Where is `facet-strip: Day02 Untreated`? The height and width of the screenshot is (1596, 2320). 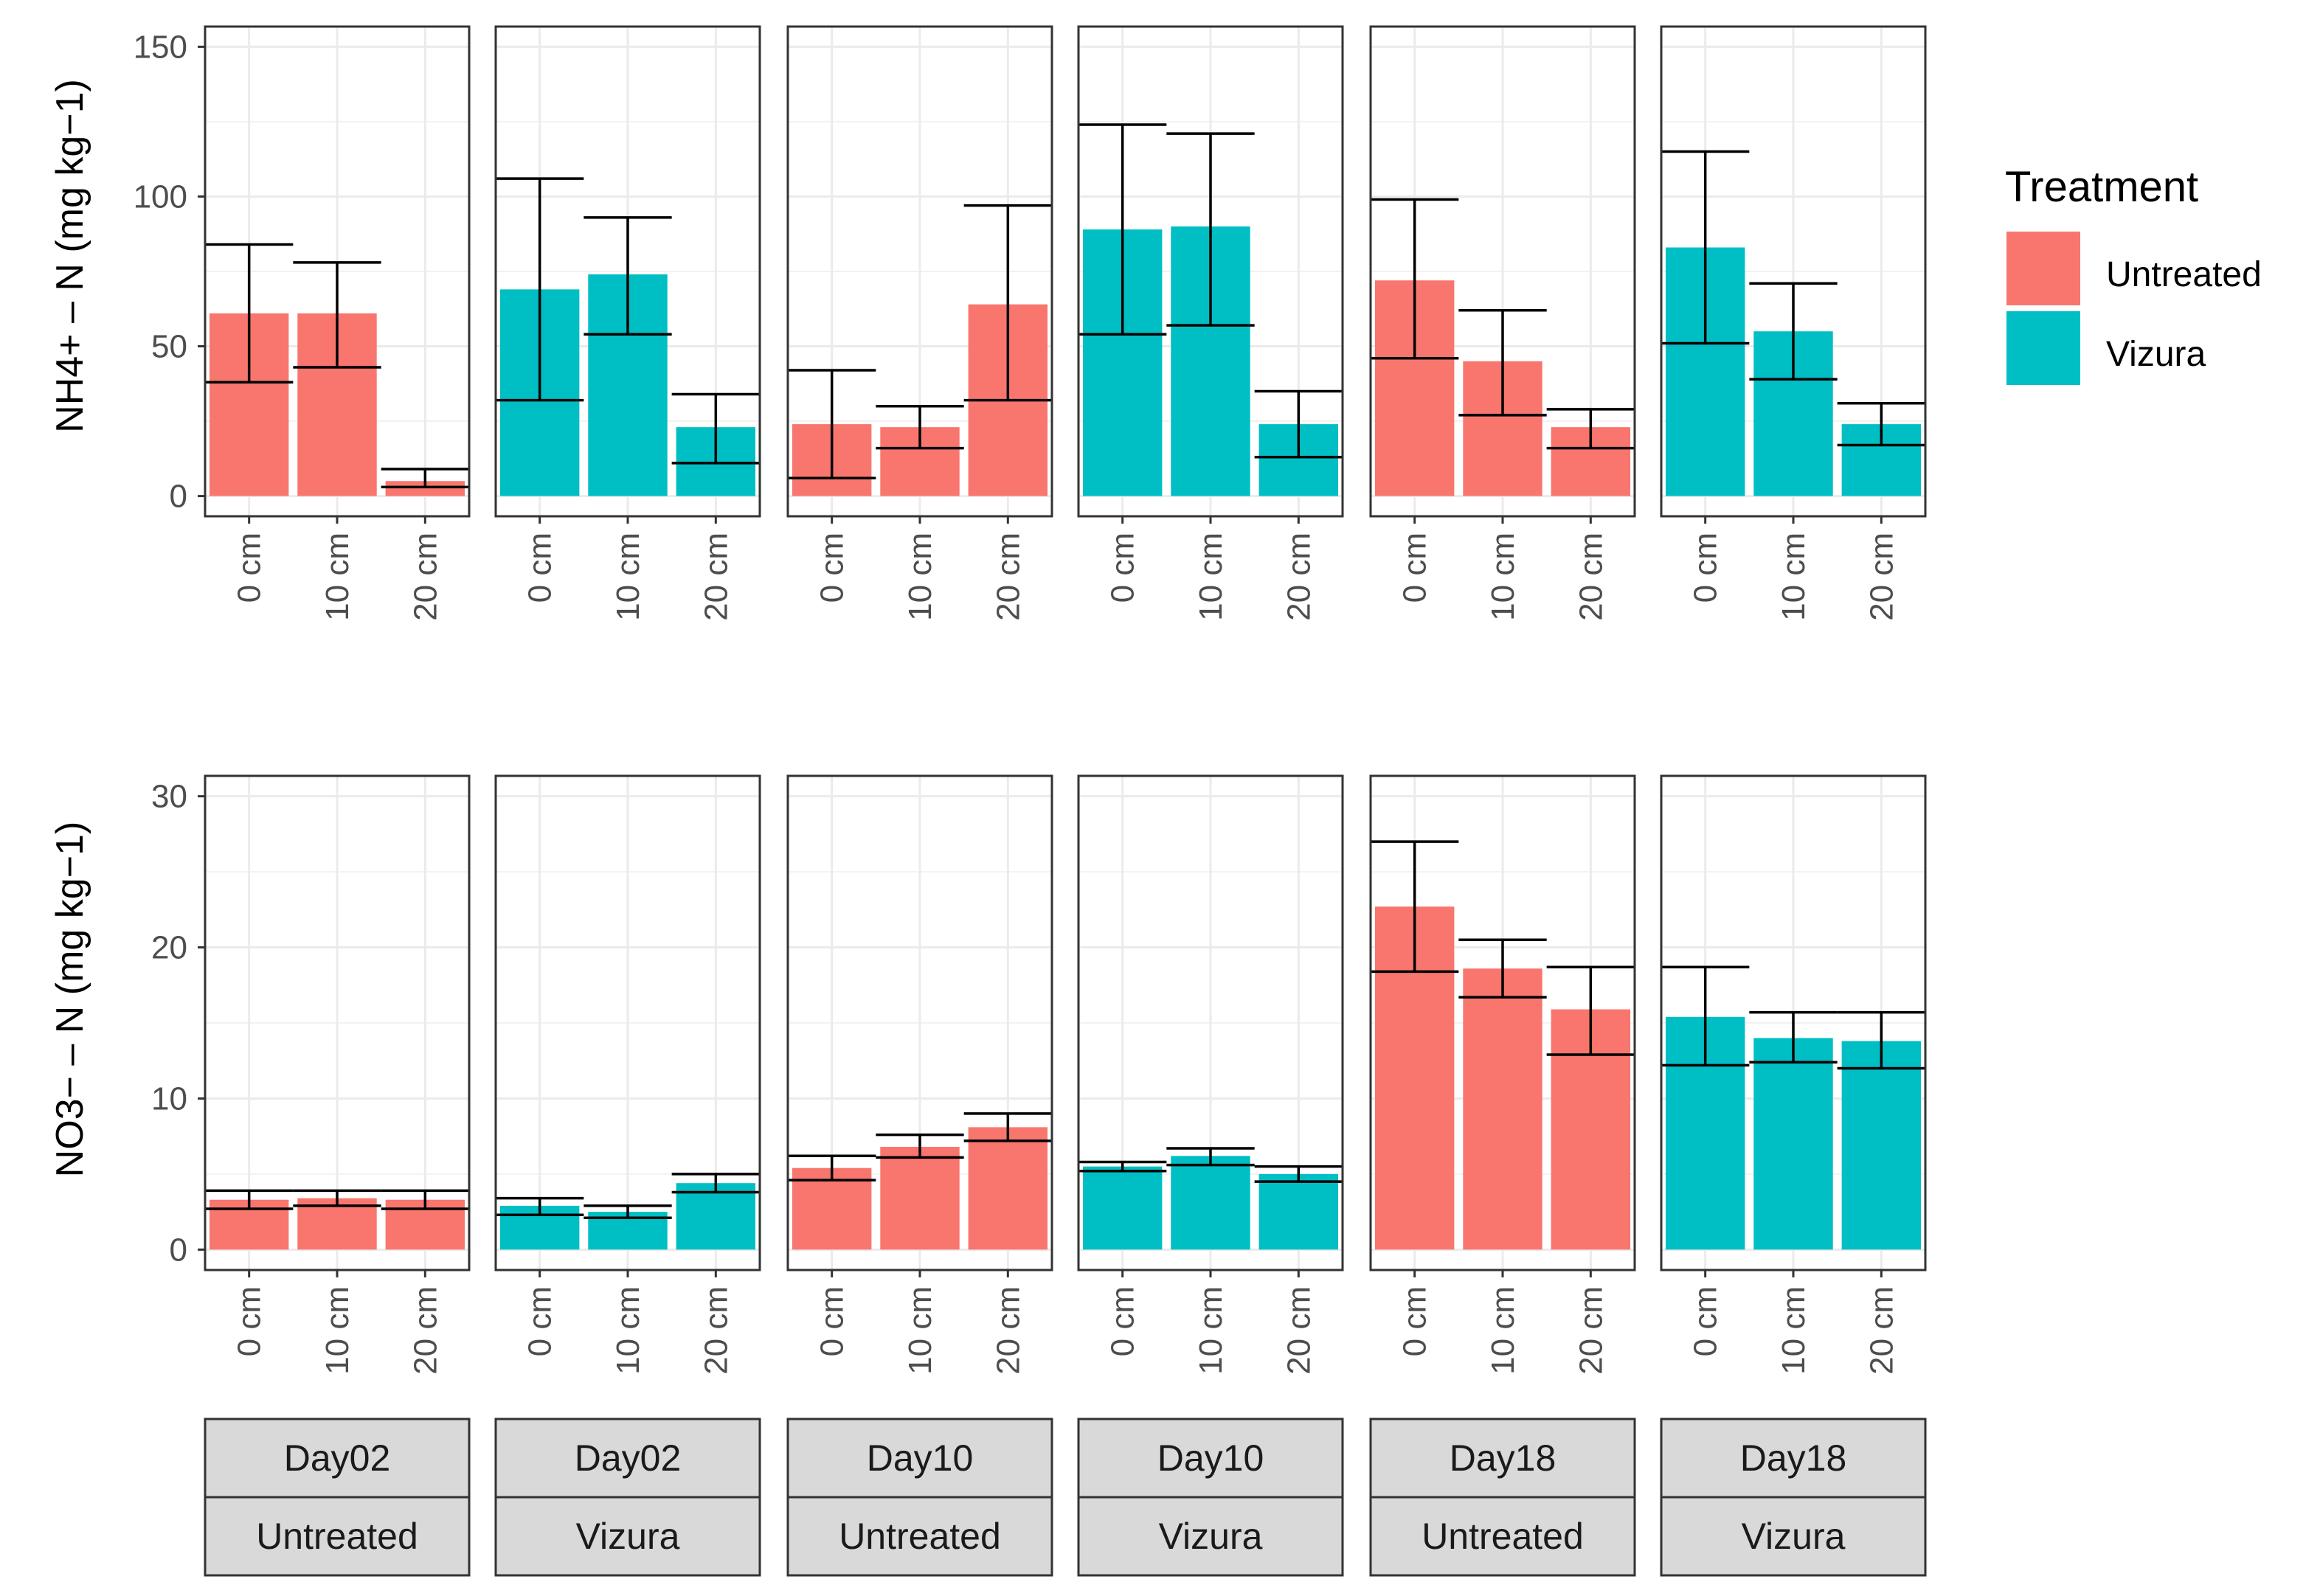
facet-strip: Day02 Untreated is located at coordinates (337, 1497).